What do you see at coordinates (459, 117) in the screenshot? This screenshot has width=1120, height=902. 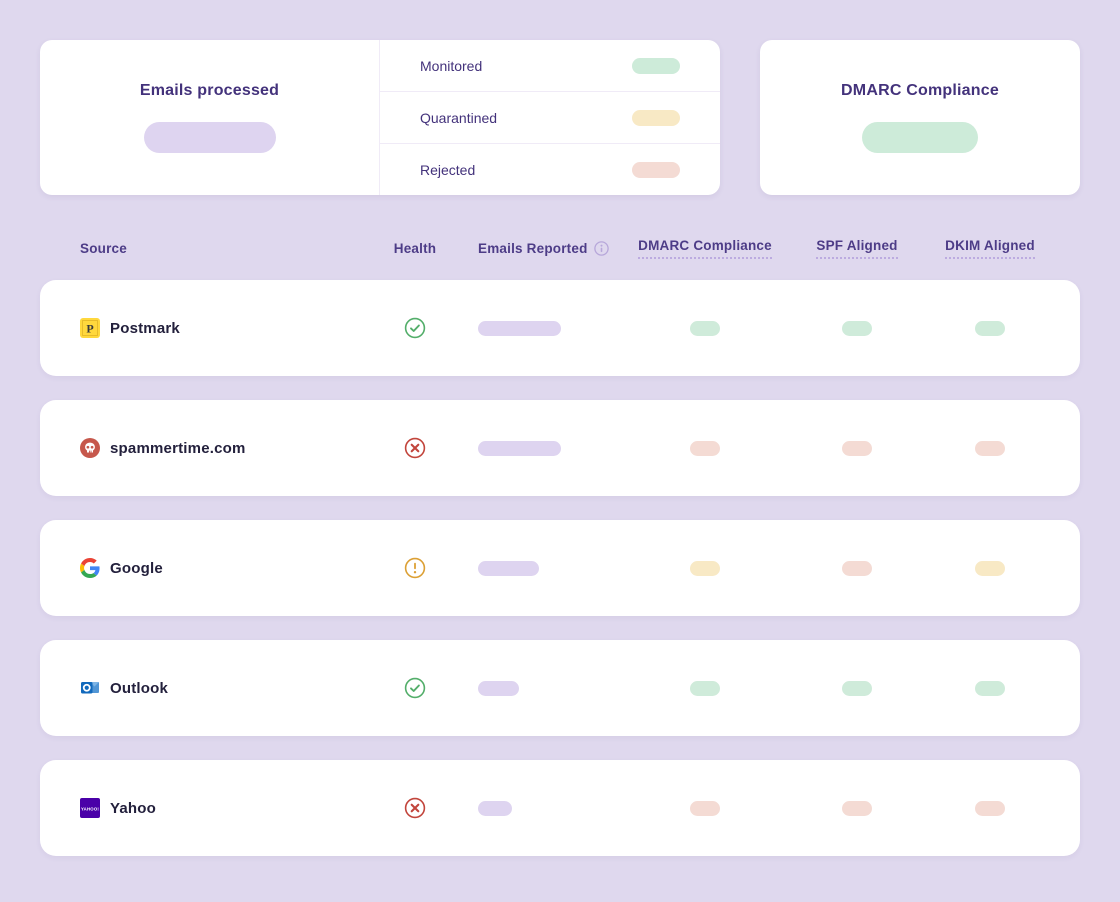 I see `legend-label: Quarantined` at bounding box center [459, 117].